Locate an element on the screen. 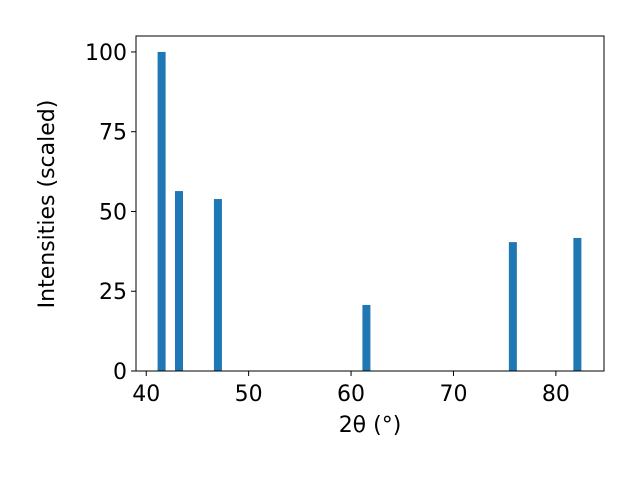 Image resolution: width=640 pixels, height=480 pixels. x-tick-label: 60 is located at coordinates (351, 394).